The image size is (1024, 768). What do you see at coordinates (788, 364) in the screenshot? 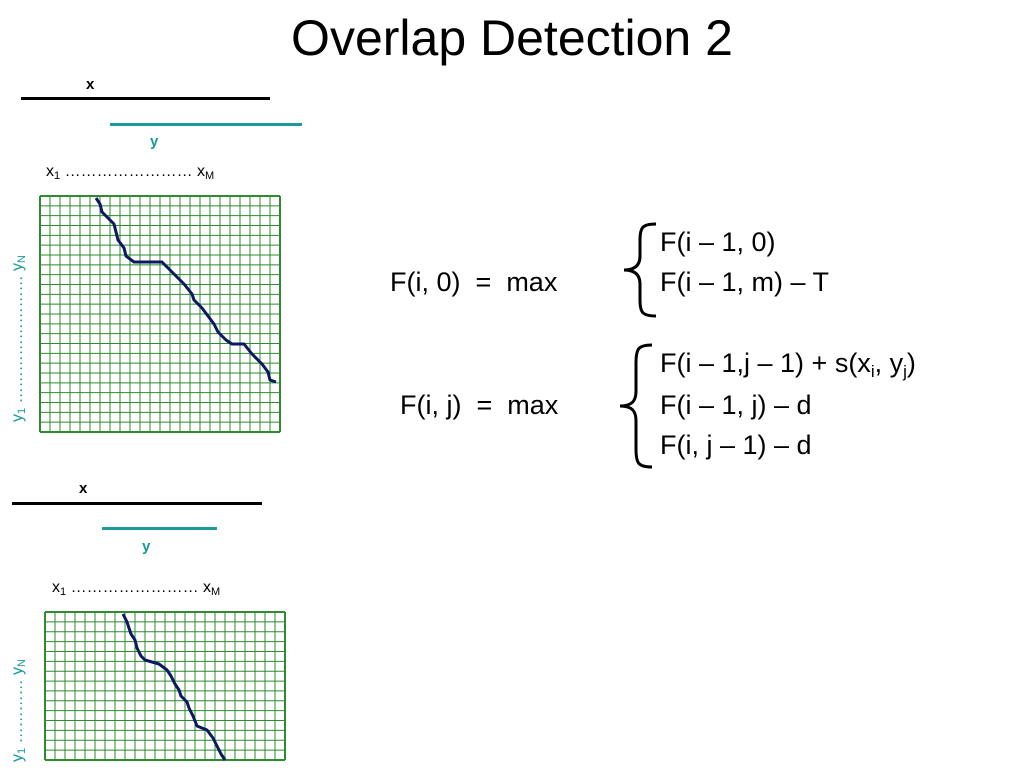
I see `equation-case: F(i – 1,j – 1) + s(xi, yj)` at bounding box center [788, 364].